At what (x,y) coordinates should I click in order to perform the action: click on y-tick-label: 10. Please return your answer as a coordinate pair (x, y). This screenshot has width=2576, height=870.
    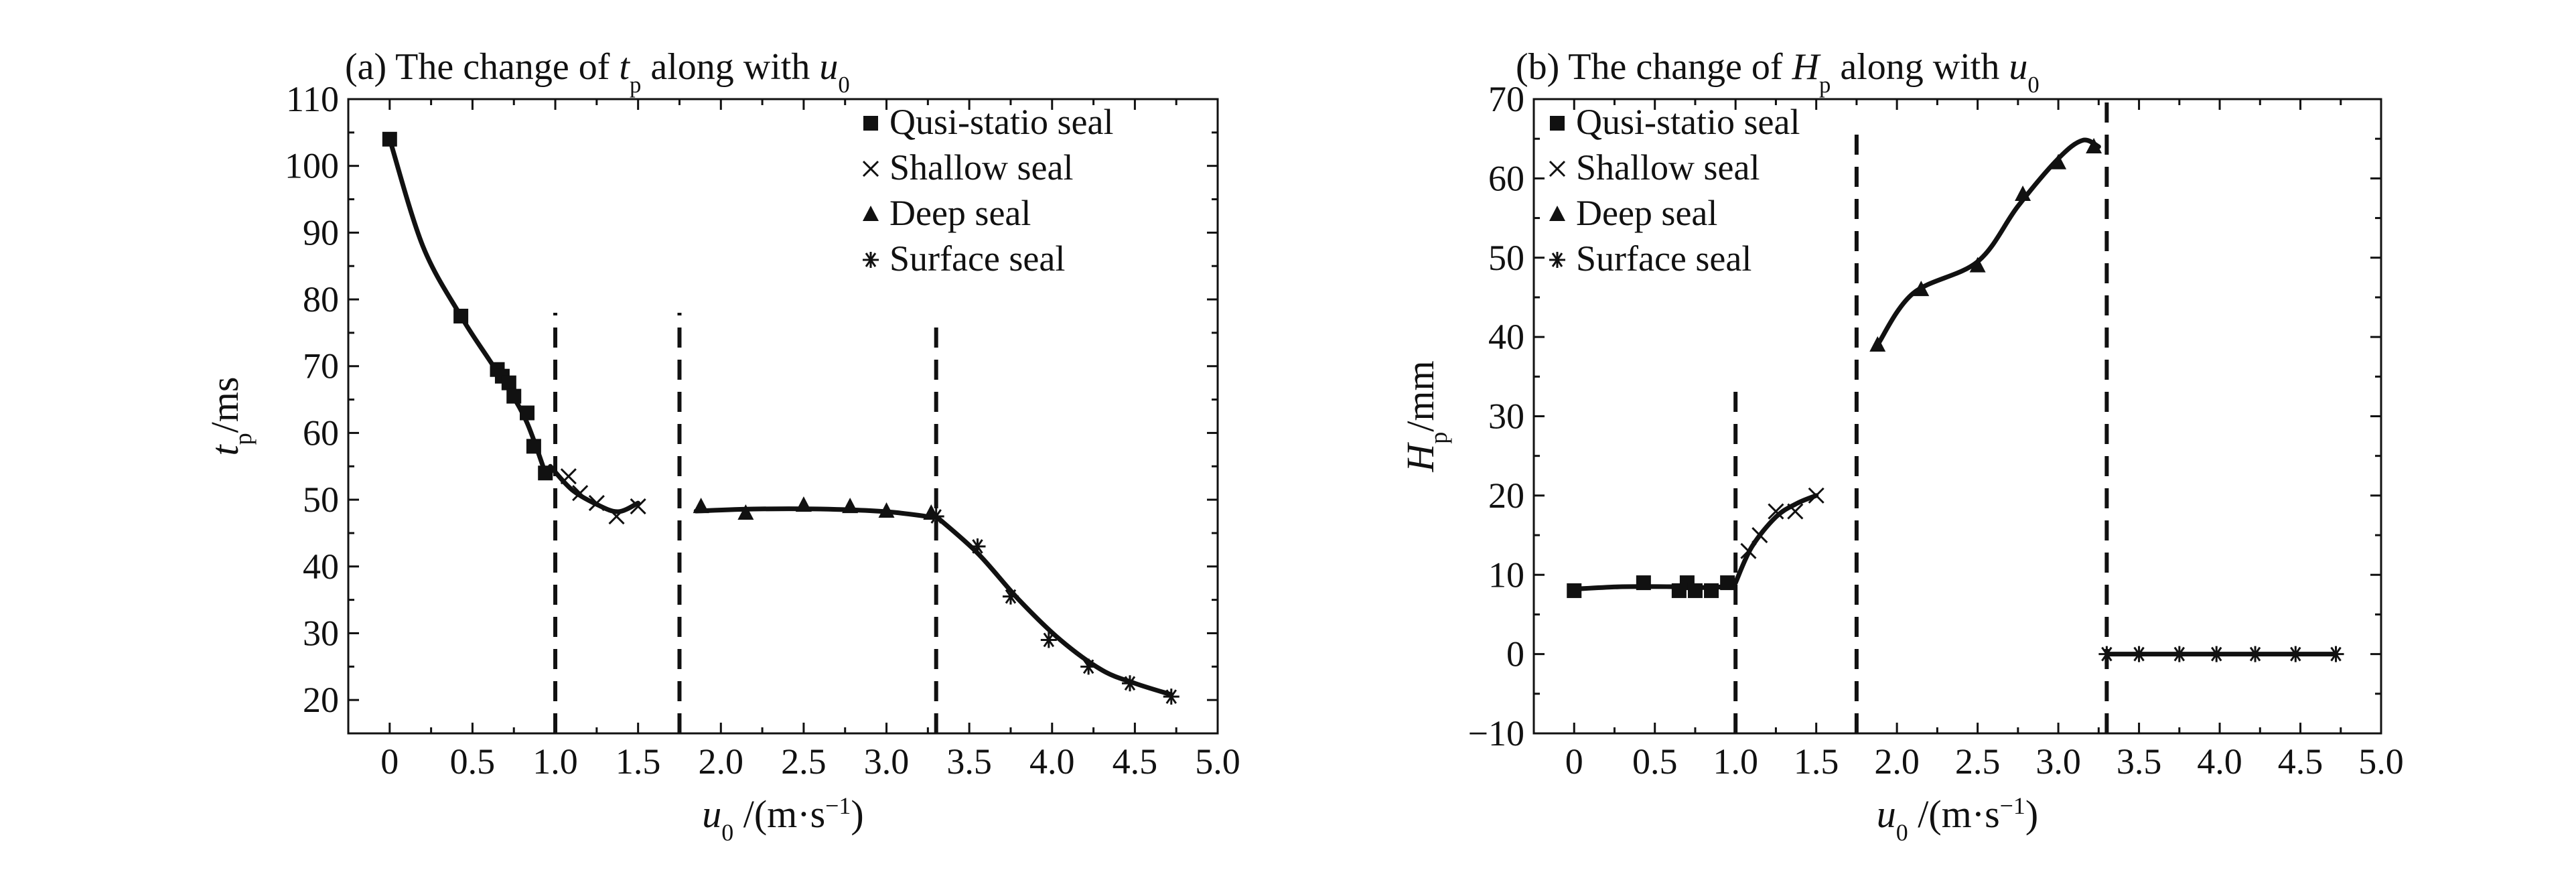
    Looking at the image, I should click on (1506, 575).